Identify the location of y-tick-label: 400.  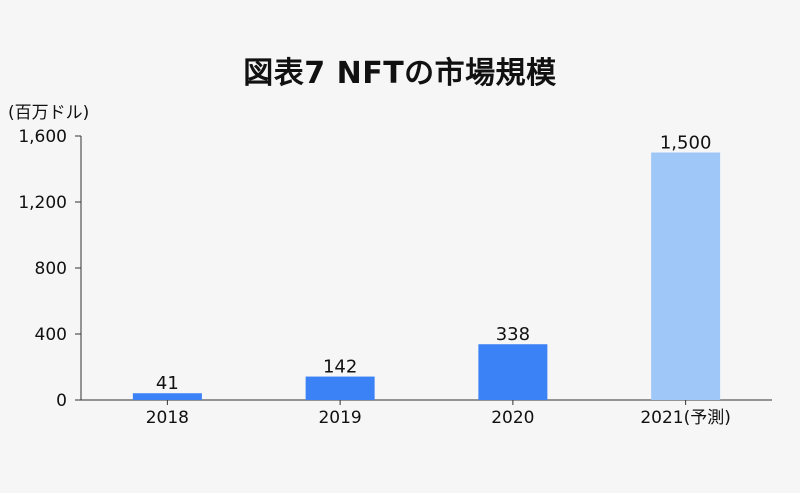
(51, 335).